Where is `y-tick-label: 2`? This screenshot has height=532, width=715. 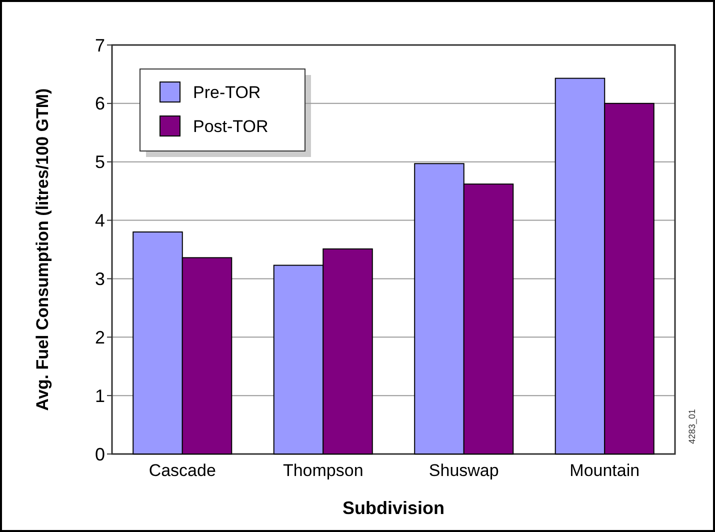
y-tick-label: 2 is located at coordinates (99, 337).